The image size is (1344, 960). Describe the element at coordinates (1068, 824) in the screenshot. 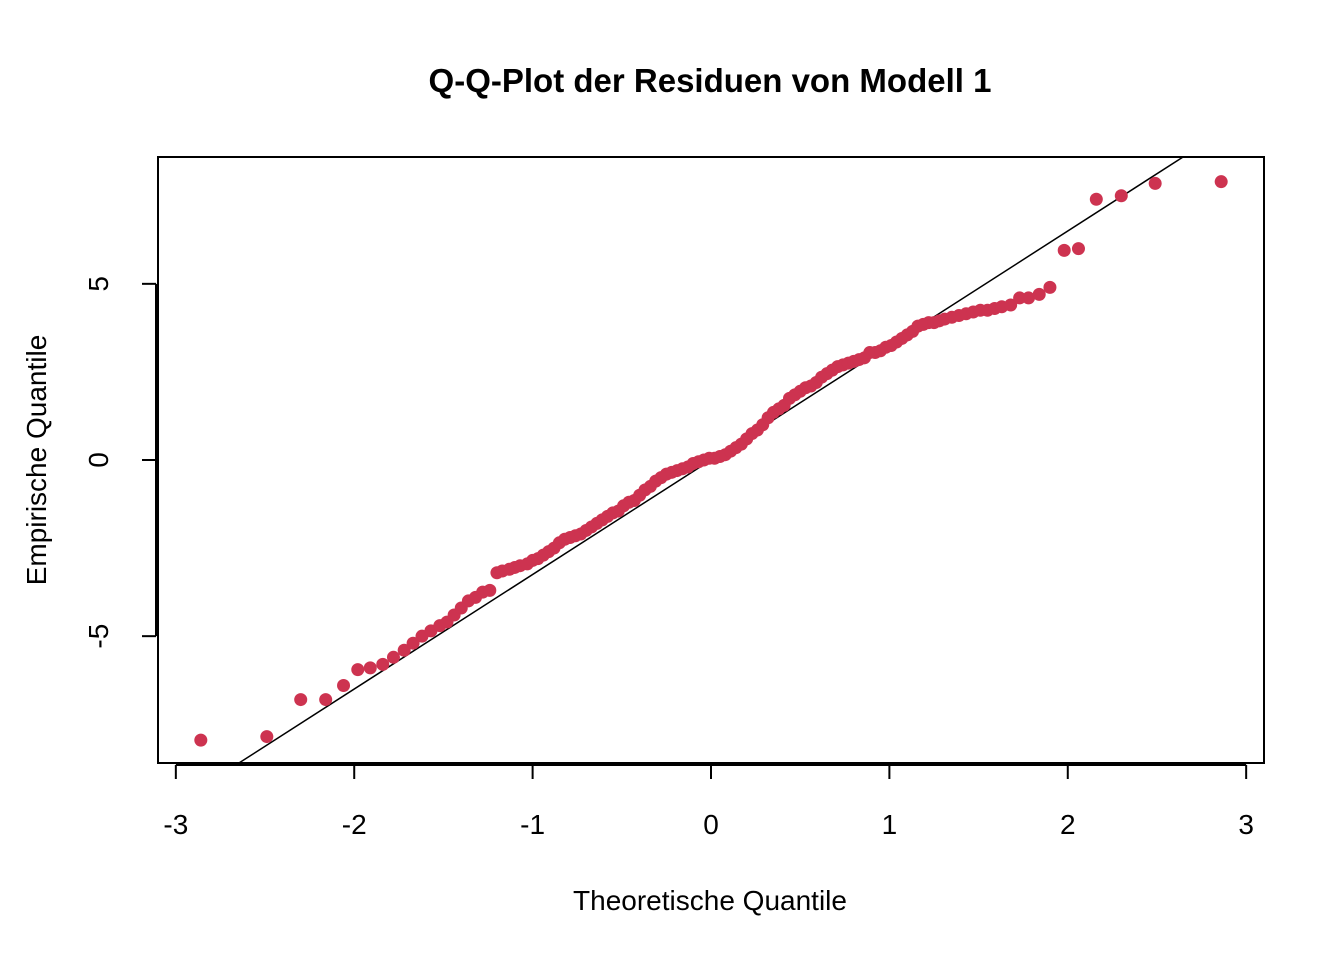

I see `x-tick-label: 2` at that location.